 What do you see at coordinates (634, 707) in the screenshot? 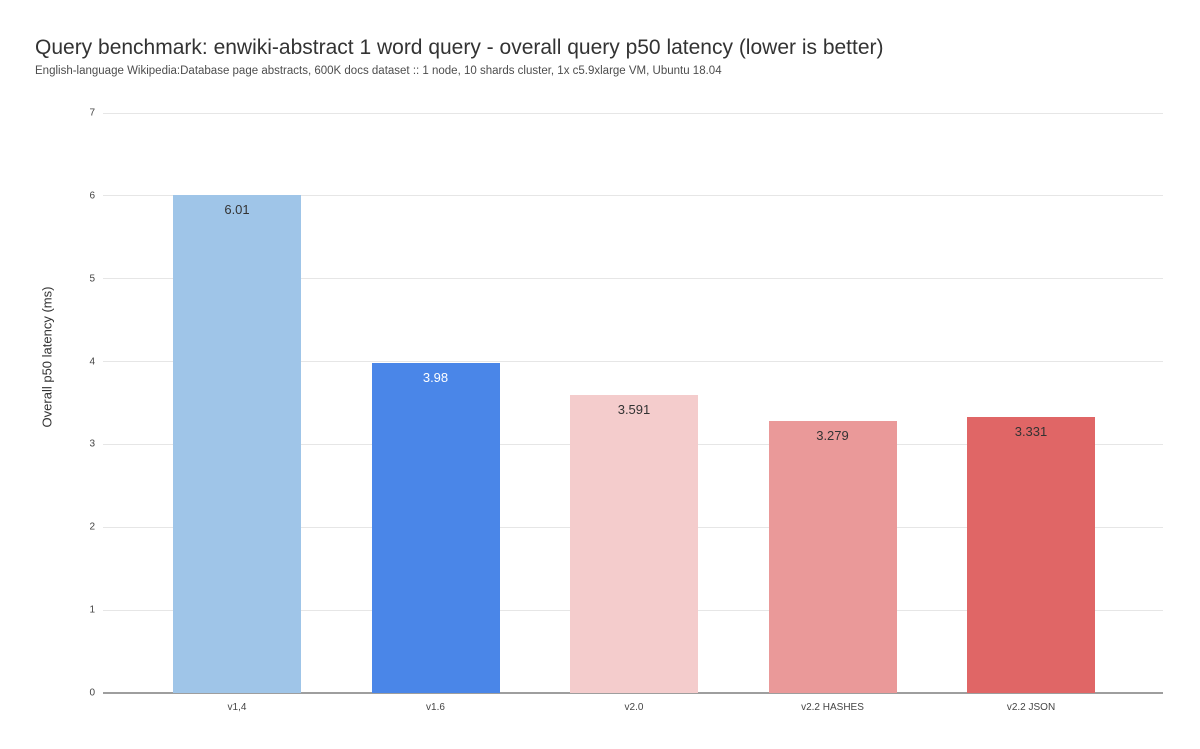
I see `x-tick-label: v2.0` at bounding box center [634, 707].